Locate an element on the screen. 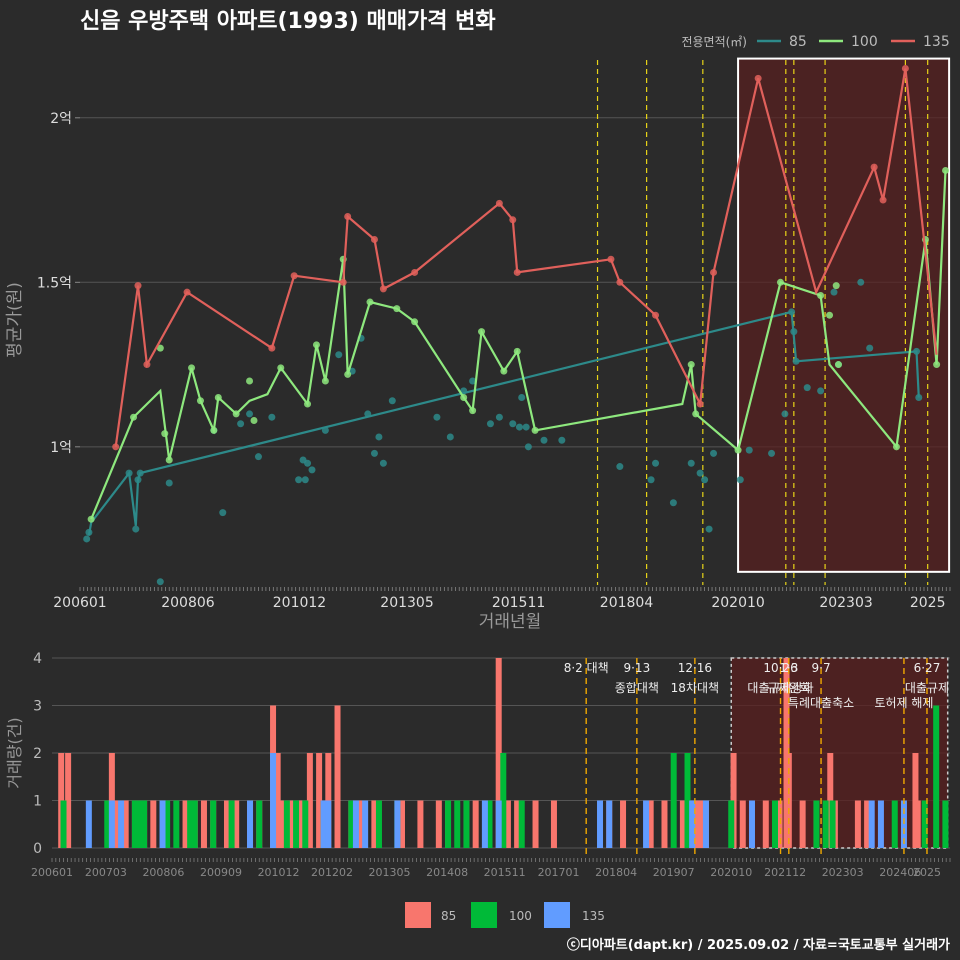 This screenshot has width=960, height=960. policy-annotation-sublabel: 대출규제강화 is located at coordinates (780, 688).